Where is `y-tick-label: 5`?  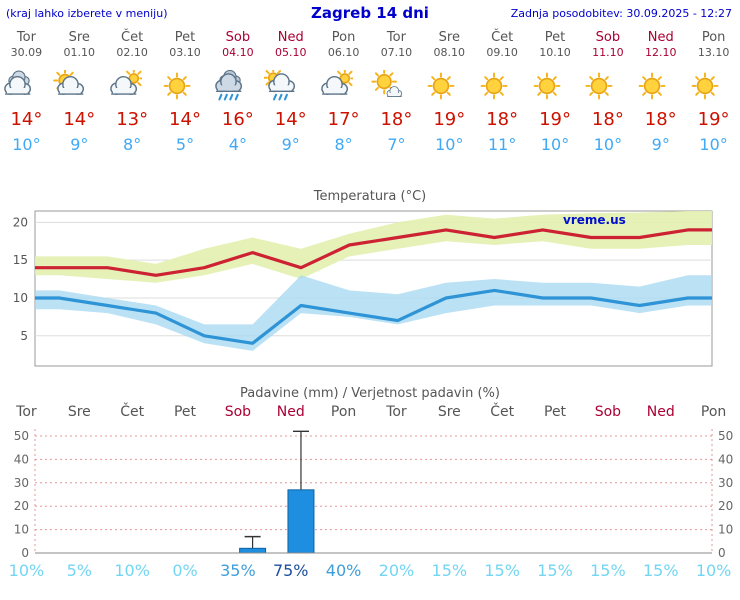
y-tick-label: 5 is located at coordinates (24, 336).